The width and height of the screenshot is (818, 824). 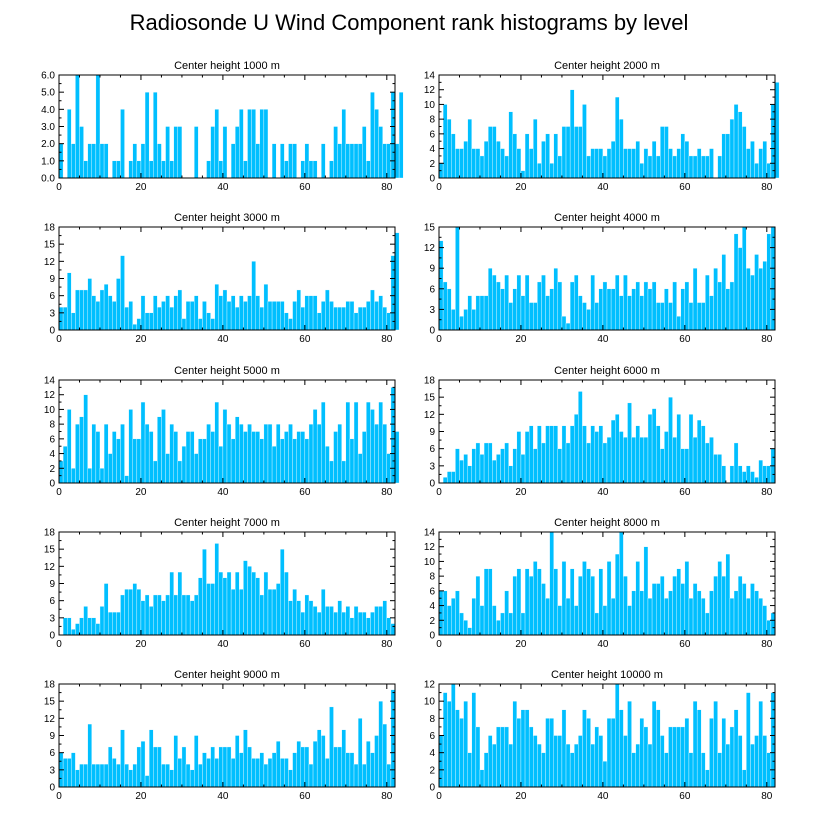 What do you see at coordinates (432, 753) in the screenshot?
I see `y-tick-label: 4` at bounding box center [432, 753].